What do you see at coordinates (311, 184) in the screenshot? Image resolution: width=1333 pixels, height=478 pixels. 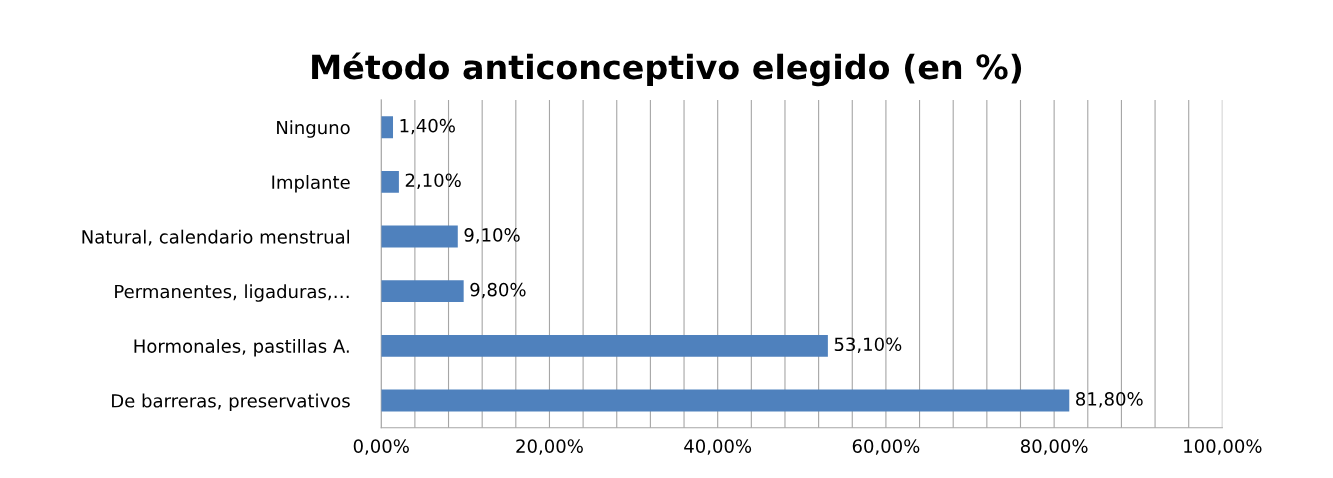 I see `y-tick-label: Implante` at bounding box center [311, 184].